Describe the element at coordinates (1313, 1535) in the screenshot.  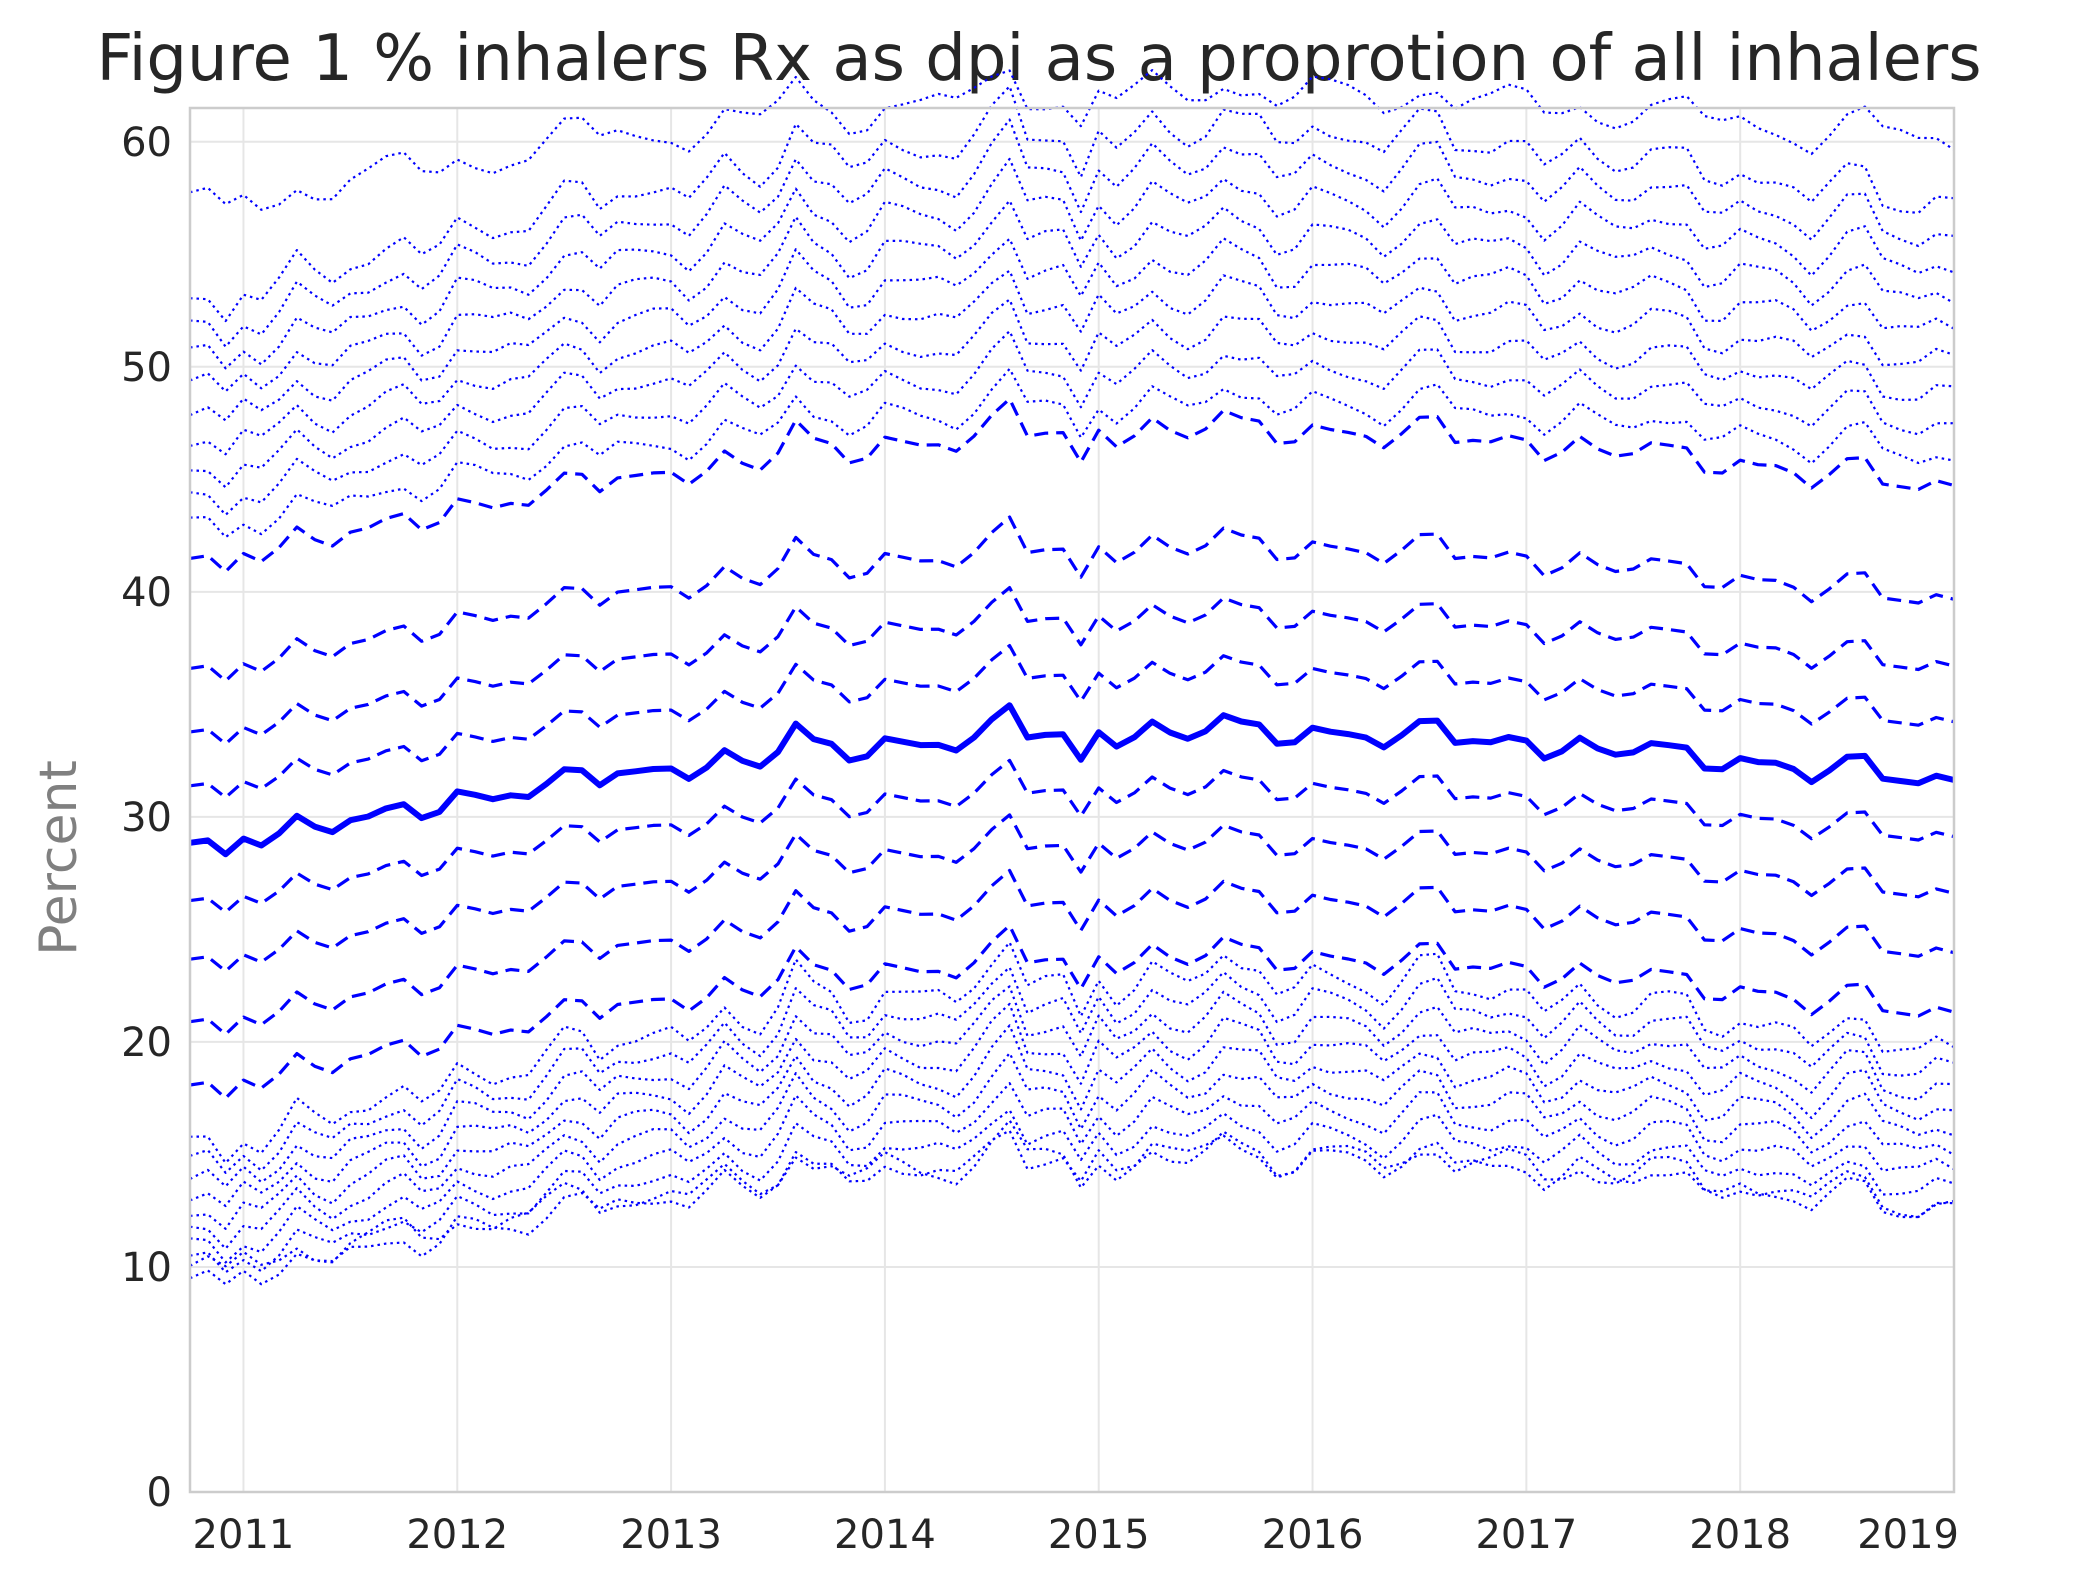
I see `x-tick-label: 2016` at that location.